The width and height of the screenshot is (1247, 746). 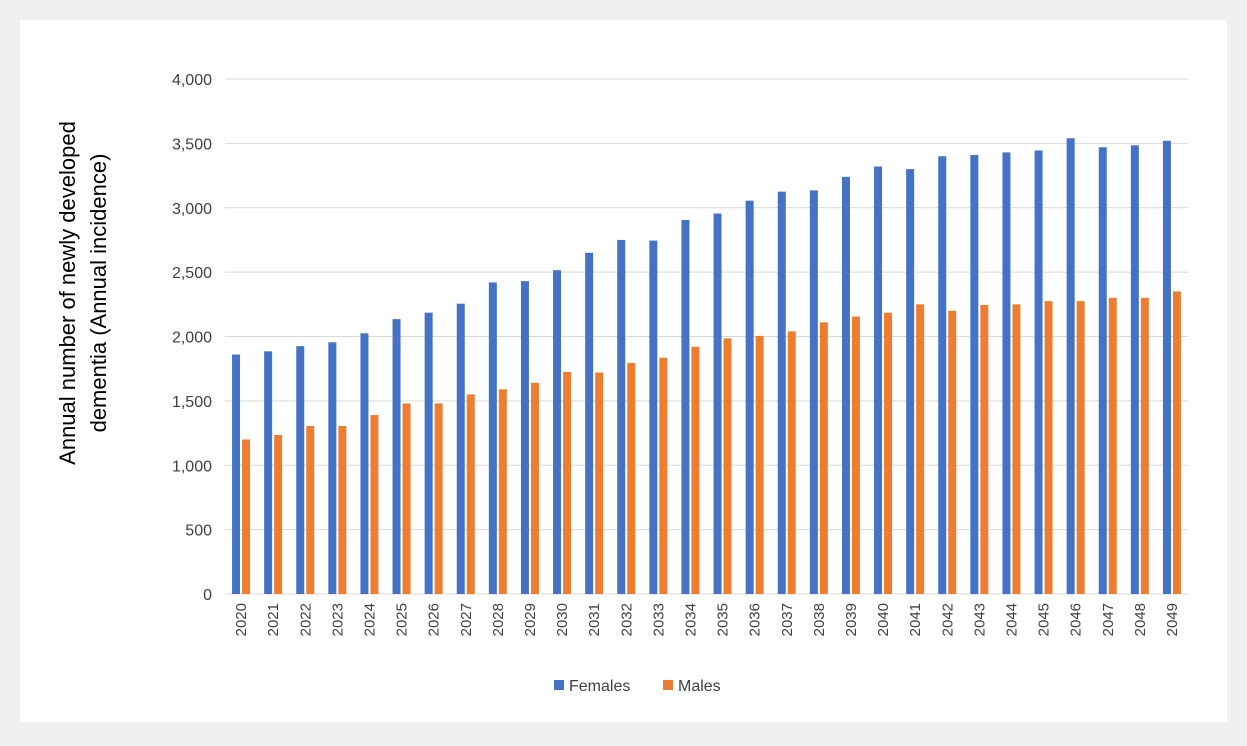 I want to click on x-tick-label-2049: 2049, so click(x=1172, y=619).